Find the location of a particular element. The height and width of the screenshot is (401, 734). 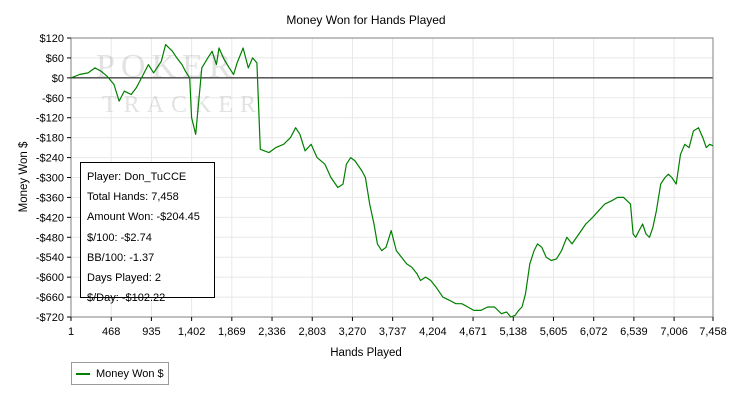

x-tick-label: 7,006 is located at coordinates (674, 332).